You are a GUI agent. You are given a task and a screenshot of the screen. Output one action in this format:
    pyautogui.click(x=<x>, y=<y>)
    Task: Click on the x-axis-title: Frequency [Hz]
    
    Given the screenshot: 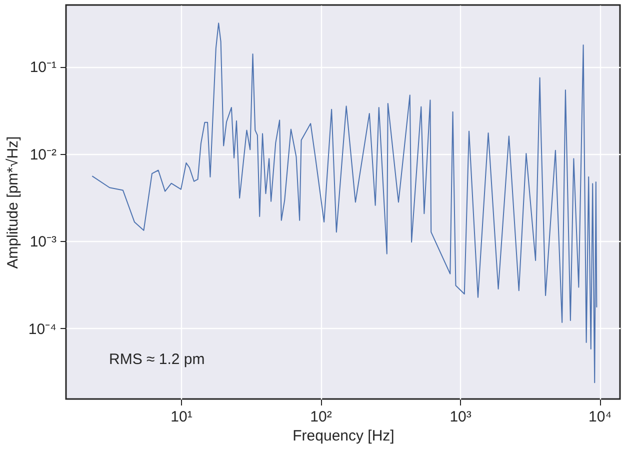 What is the action you would take?
    pyautogui.click(x=343, y=436)
    